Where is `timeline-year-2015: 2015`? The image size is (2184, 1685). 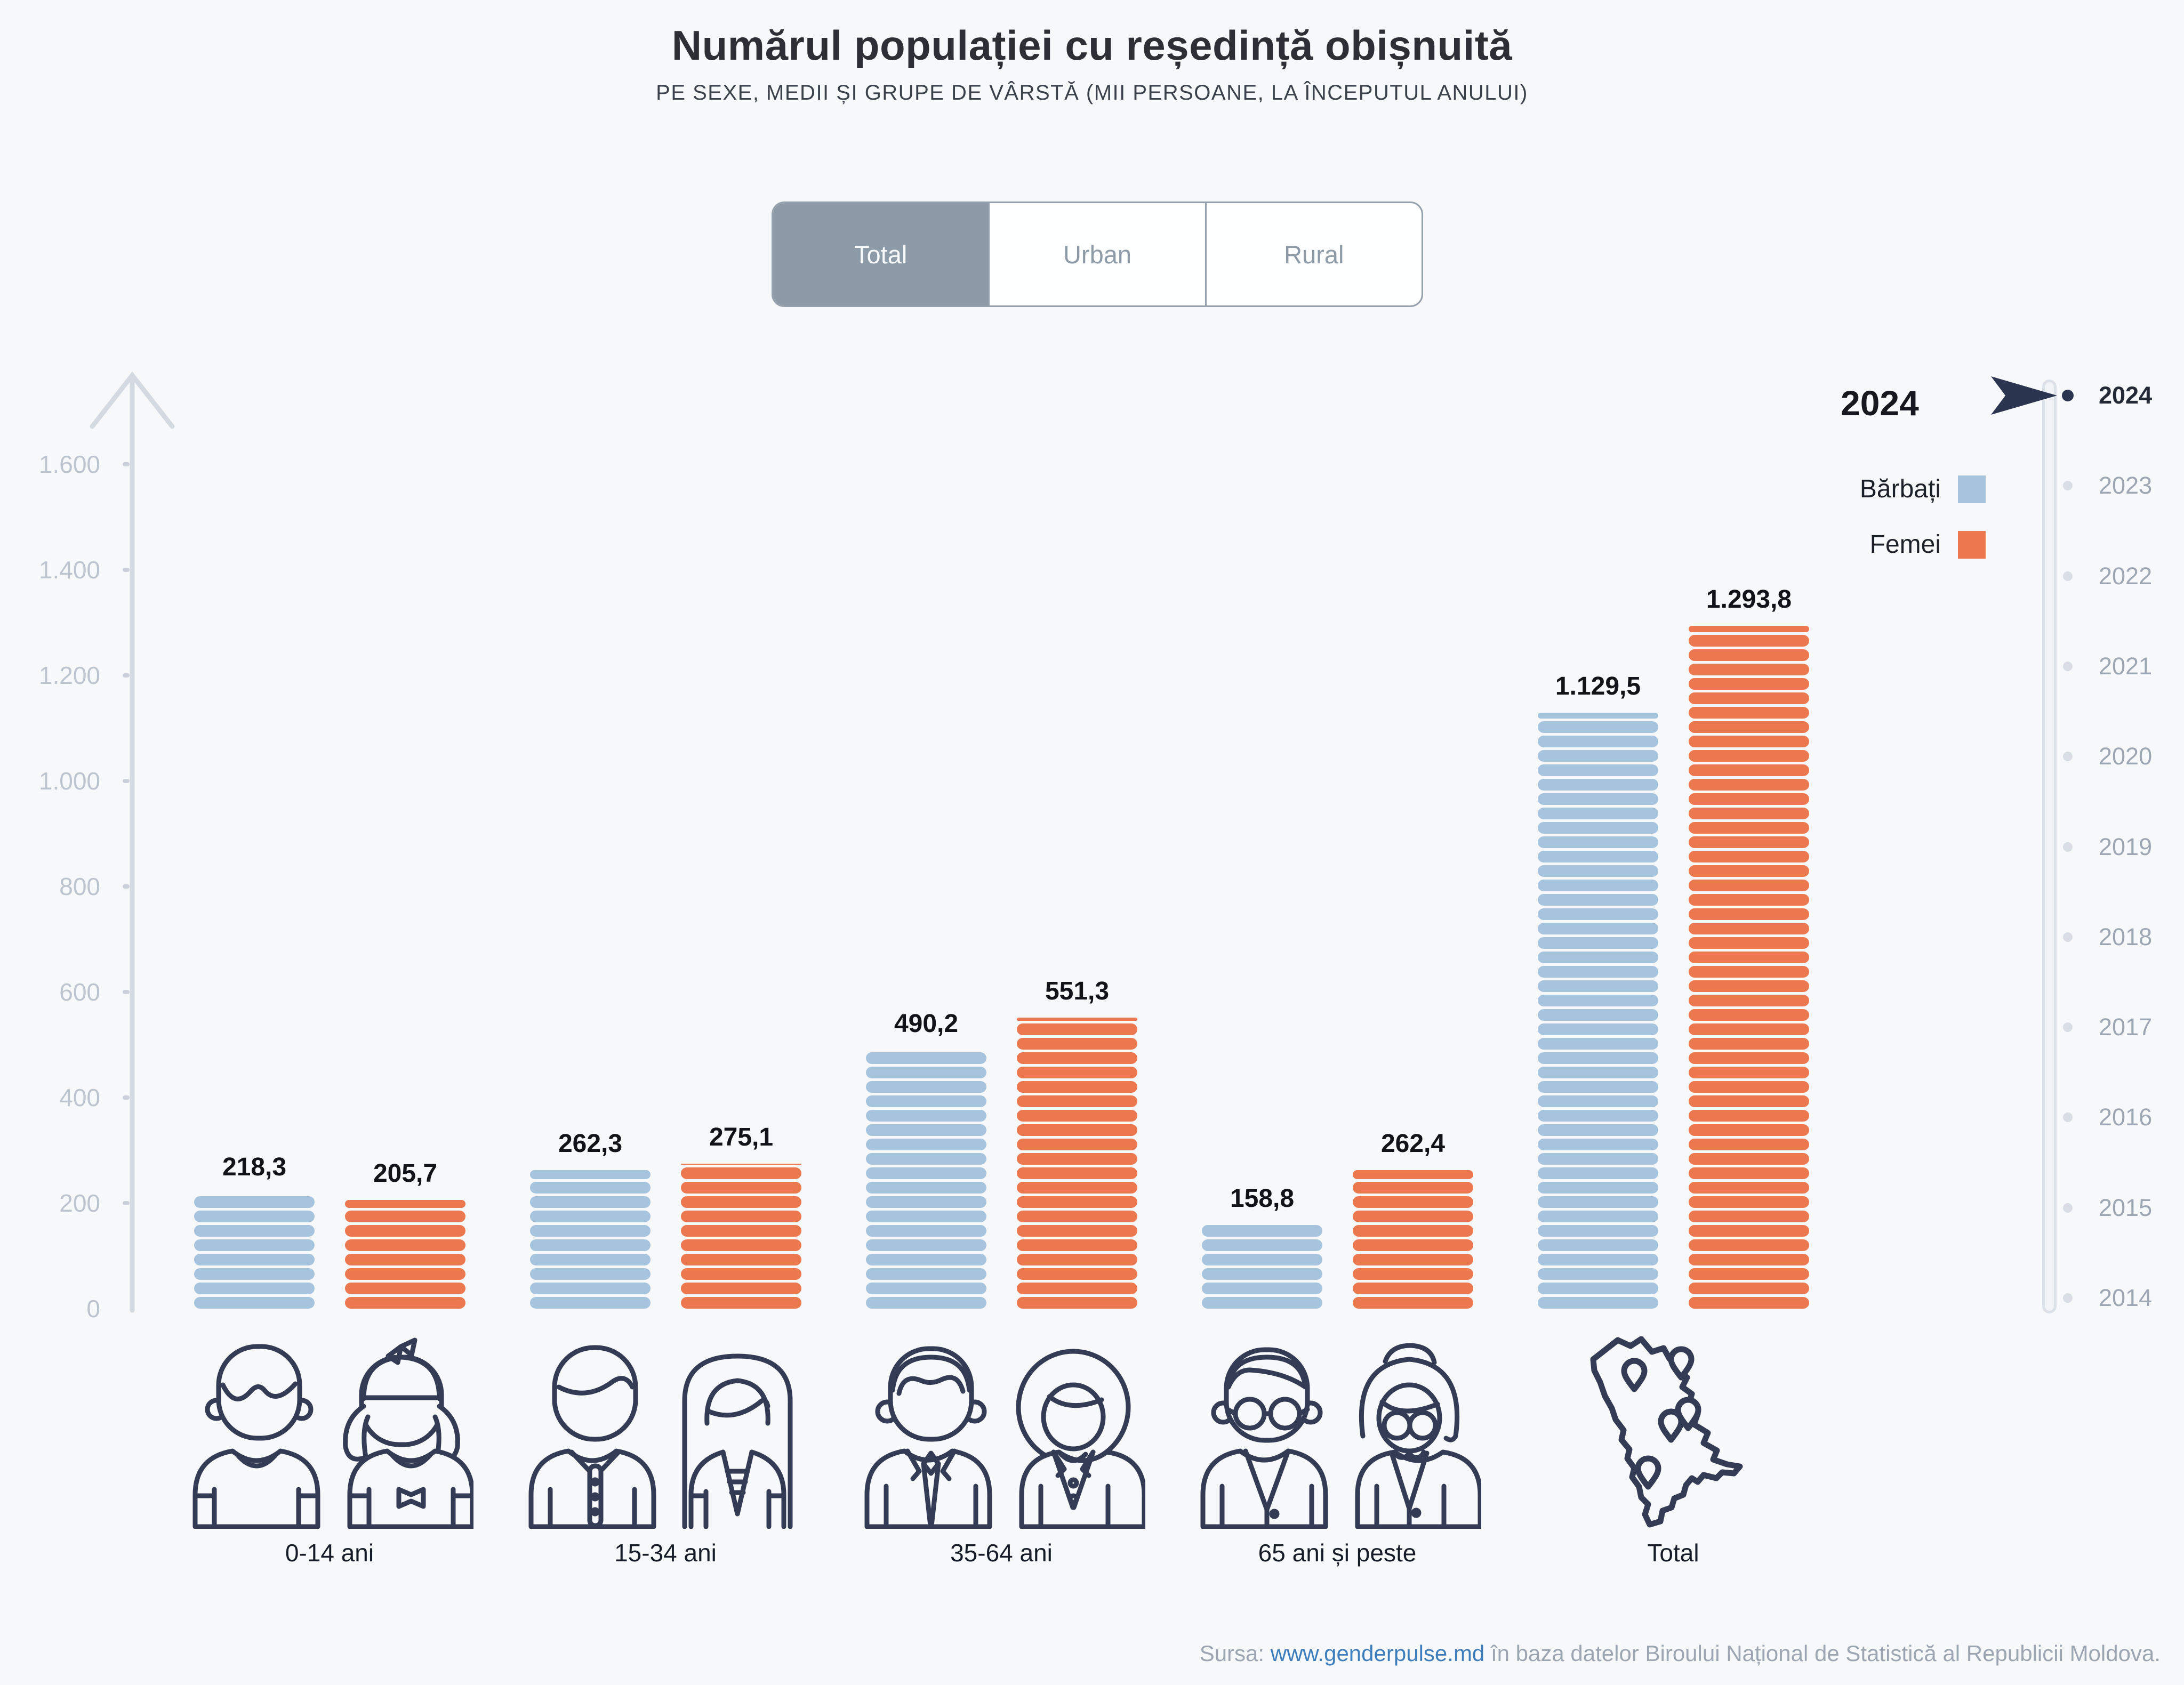
timeline-year-2015: 2015 is located at coordinates (2126, 1207).